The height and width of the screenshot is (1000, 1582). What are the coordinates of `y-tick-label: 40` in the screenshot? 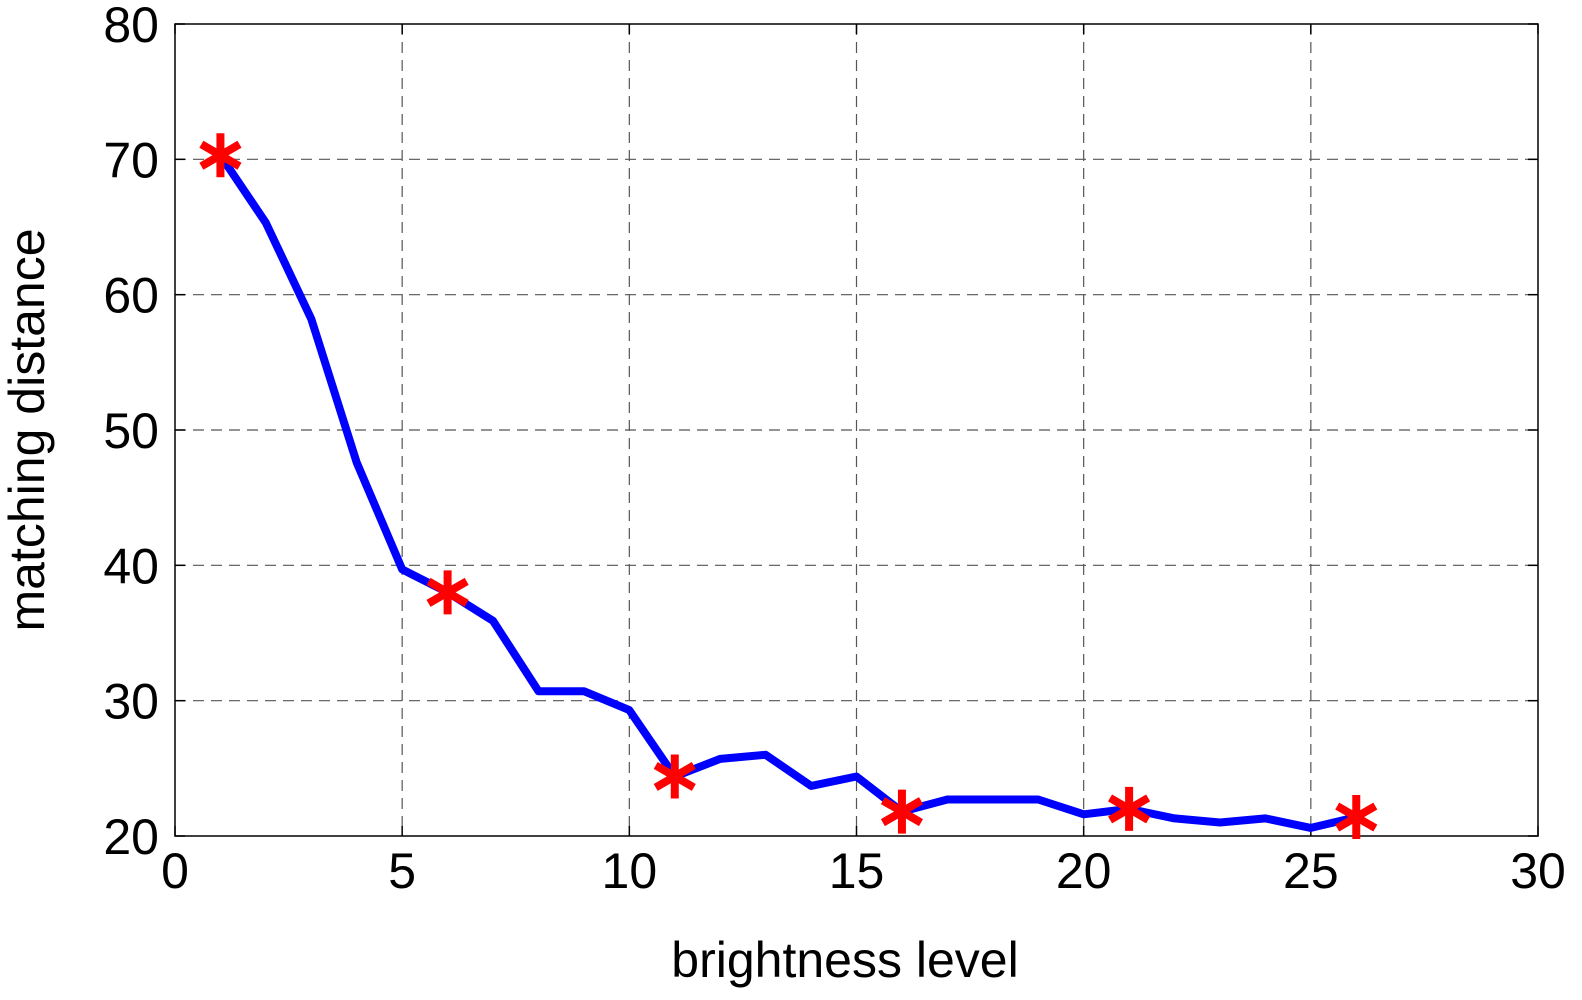 It's located at (131, 566).